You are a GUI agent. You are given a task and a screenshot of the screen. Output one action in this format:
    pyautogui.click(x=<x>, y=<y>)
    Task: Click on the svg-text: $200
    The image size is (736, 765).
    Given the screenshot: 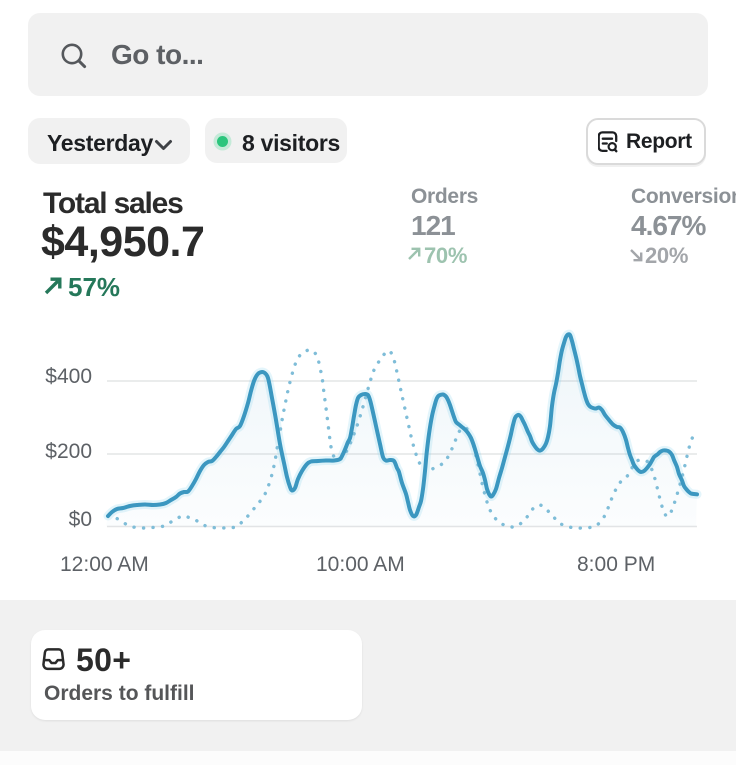 What is the action you would take?
    pyautogui.click(x=68, y=451)
    